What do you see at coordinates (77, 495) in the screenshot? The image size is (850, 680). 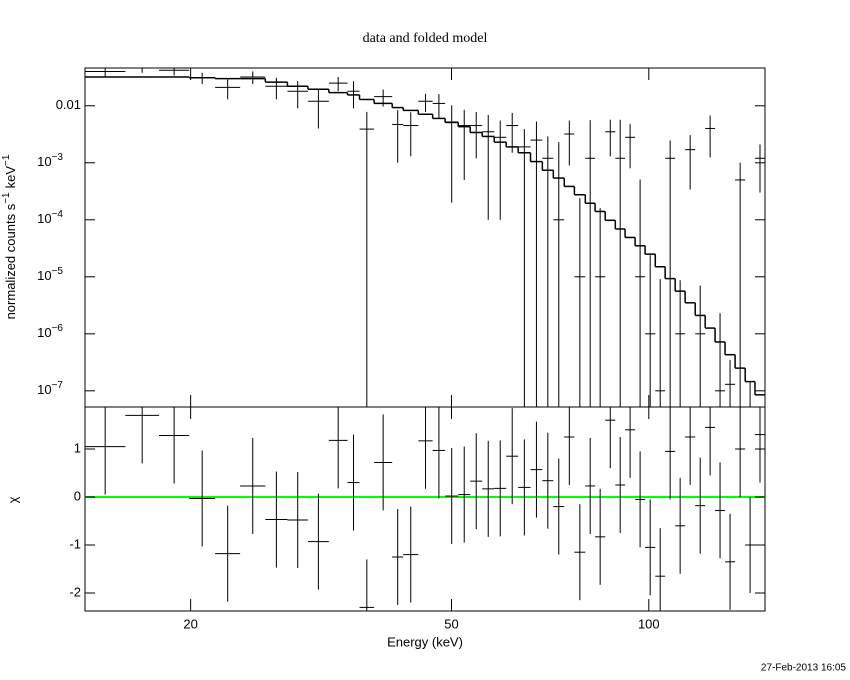 I see `y-tick-label: 0` at bounding box center [77, 495].